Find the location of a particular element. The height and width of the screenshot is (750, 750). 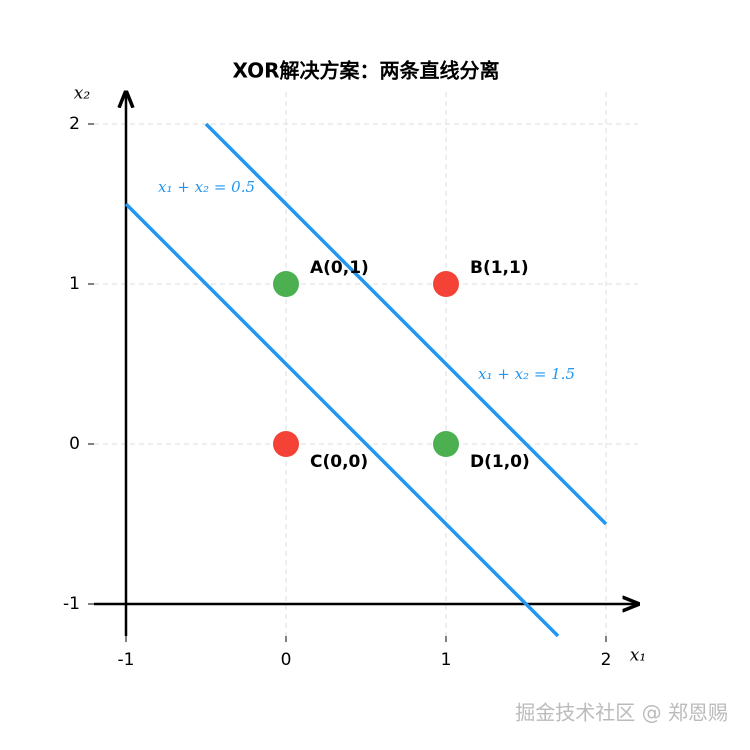

y-axis-label: x₂ is located at coordinates (82, 94).